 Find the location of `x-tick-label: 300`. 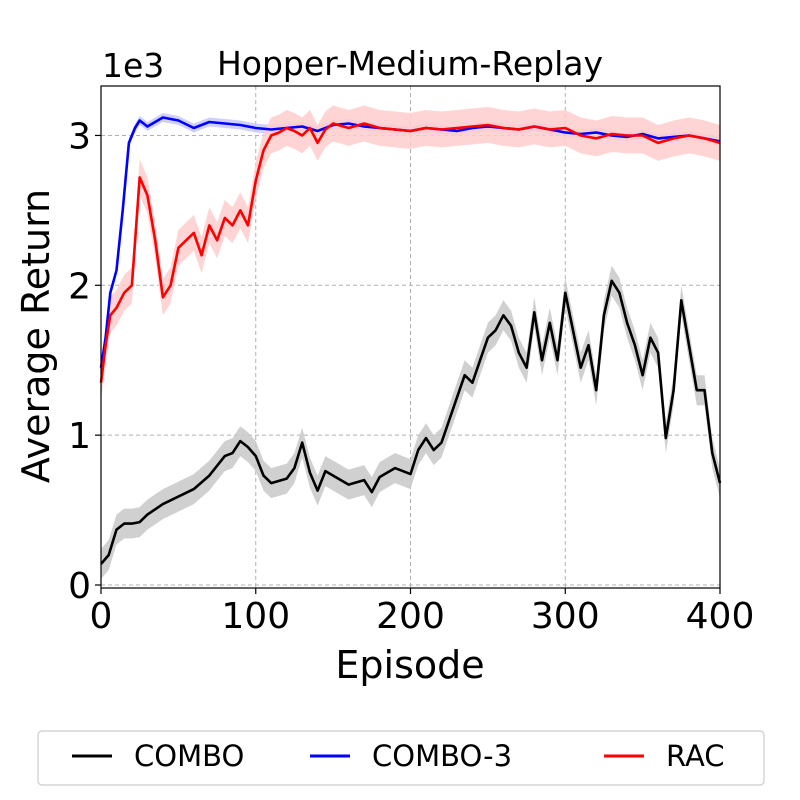

x-tick-label: 300 is located at coordinates (565, 616).